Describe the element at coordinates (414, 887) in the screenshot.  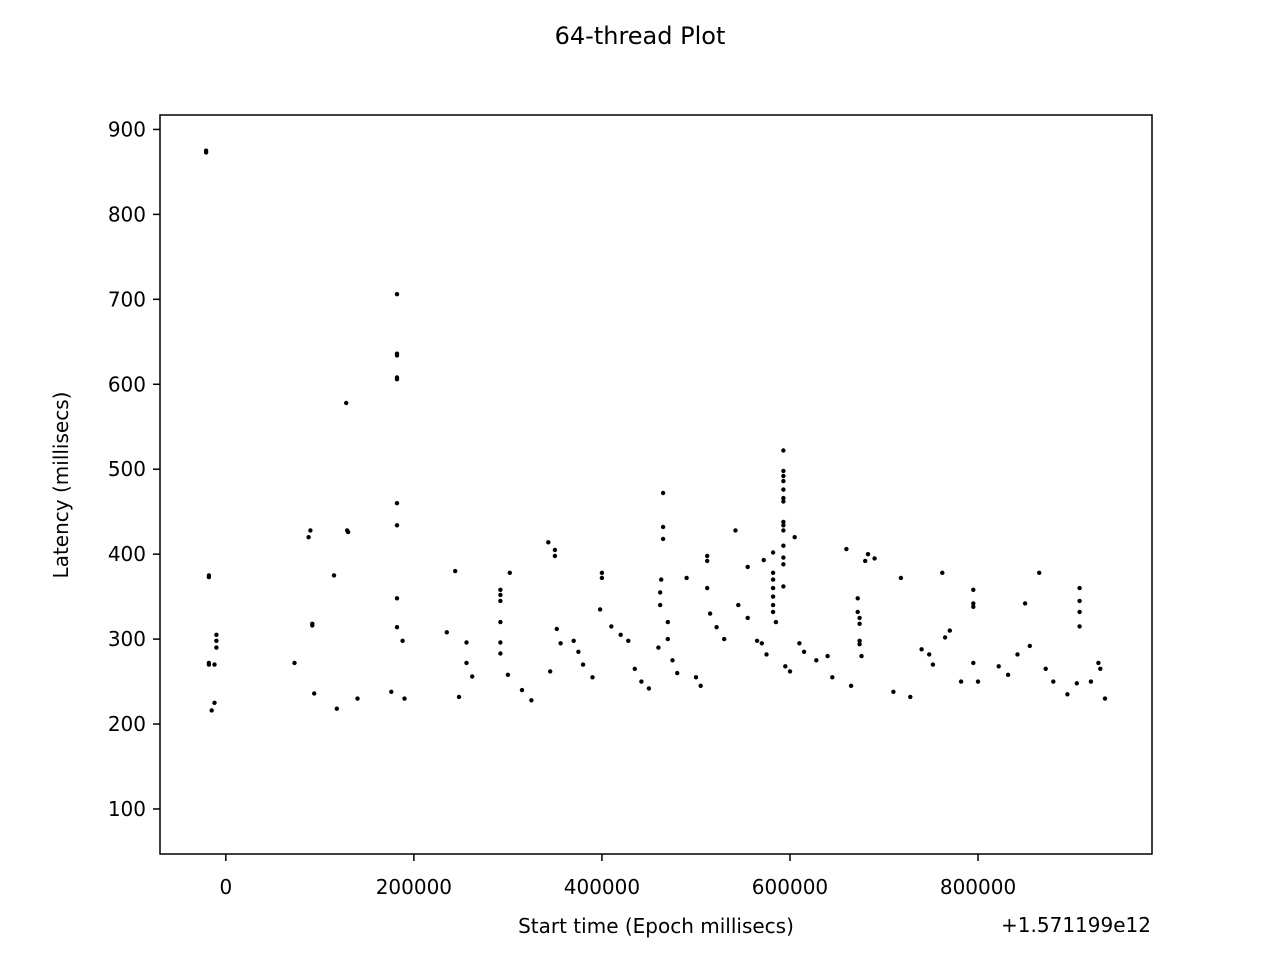
I see `x-tick-label: 200000` at that location.